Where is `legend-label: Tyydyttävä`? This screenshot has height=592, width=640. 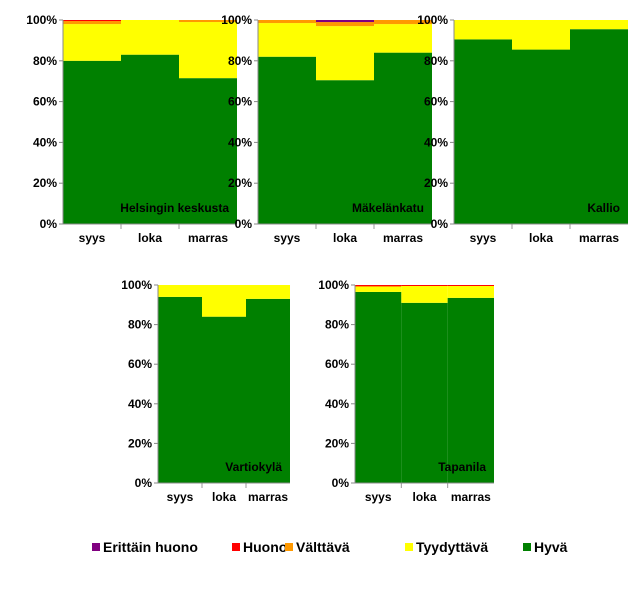
legend-label: Tyydyttävä is located at coordinates (452, 547).